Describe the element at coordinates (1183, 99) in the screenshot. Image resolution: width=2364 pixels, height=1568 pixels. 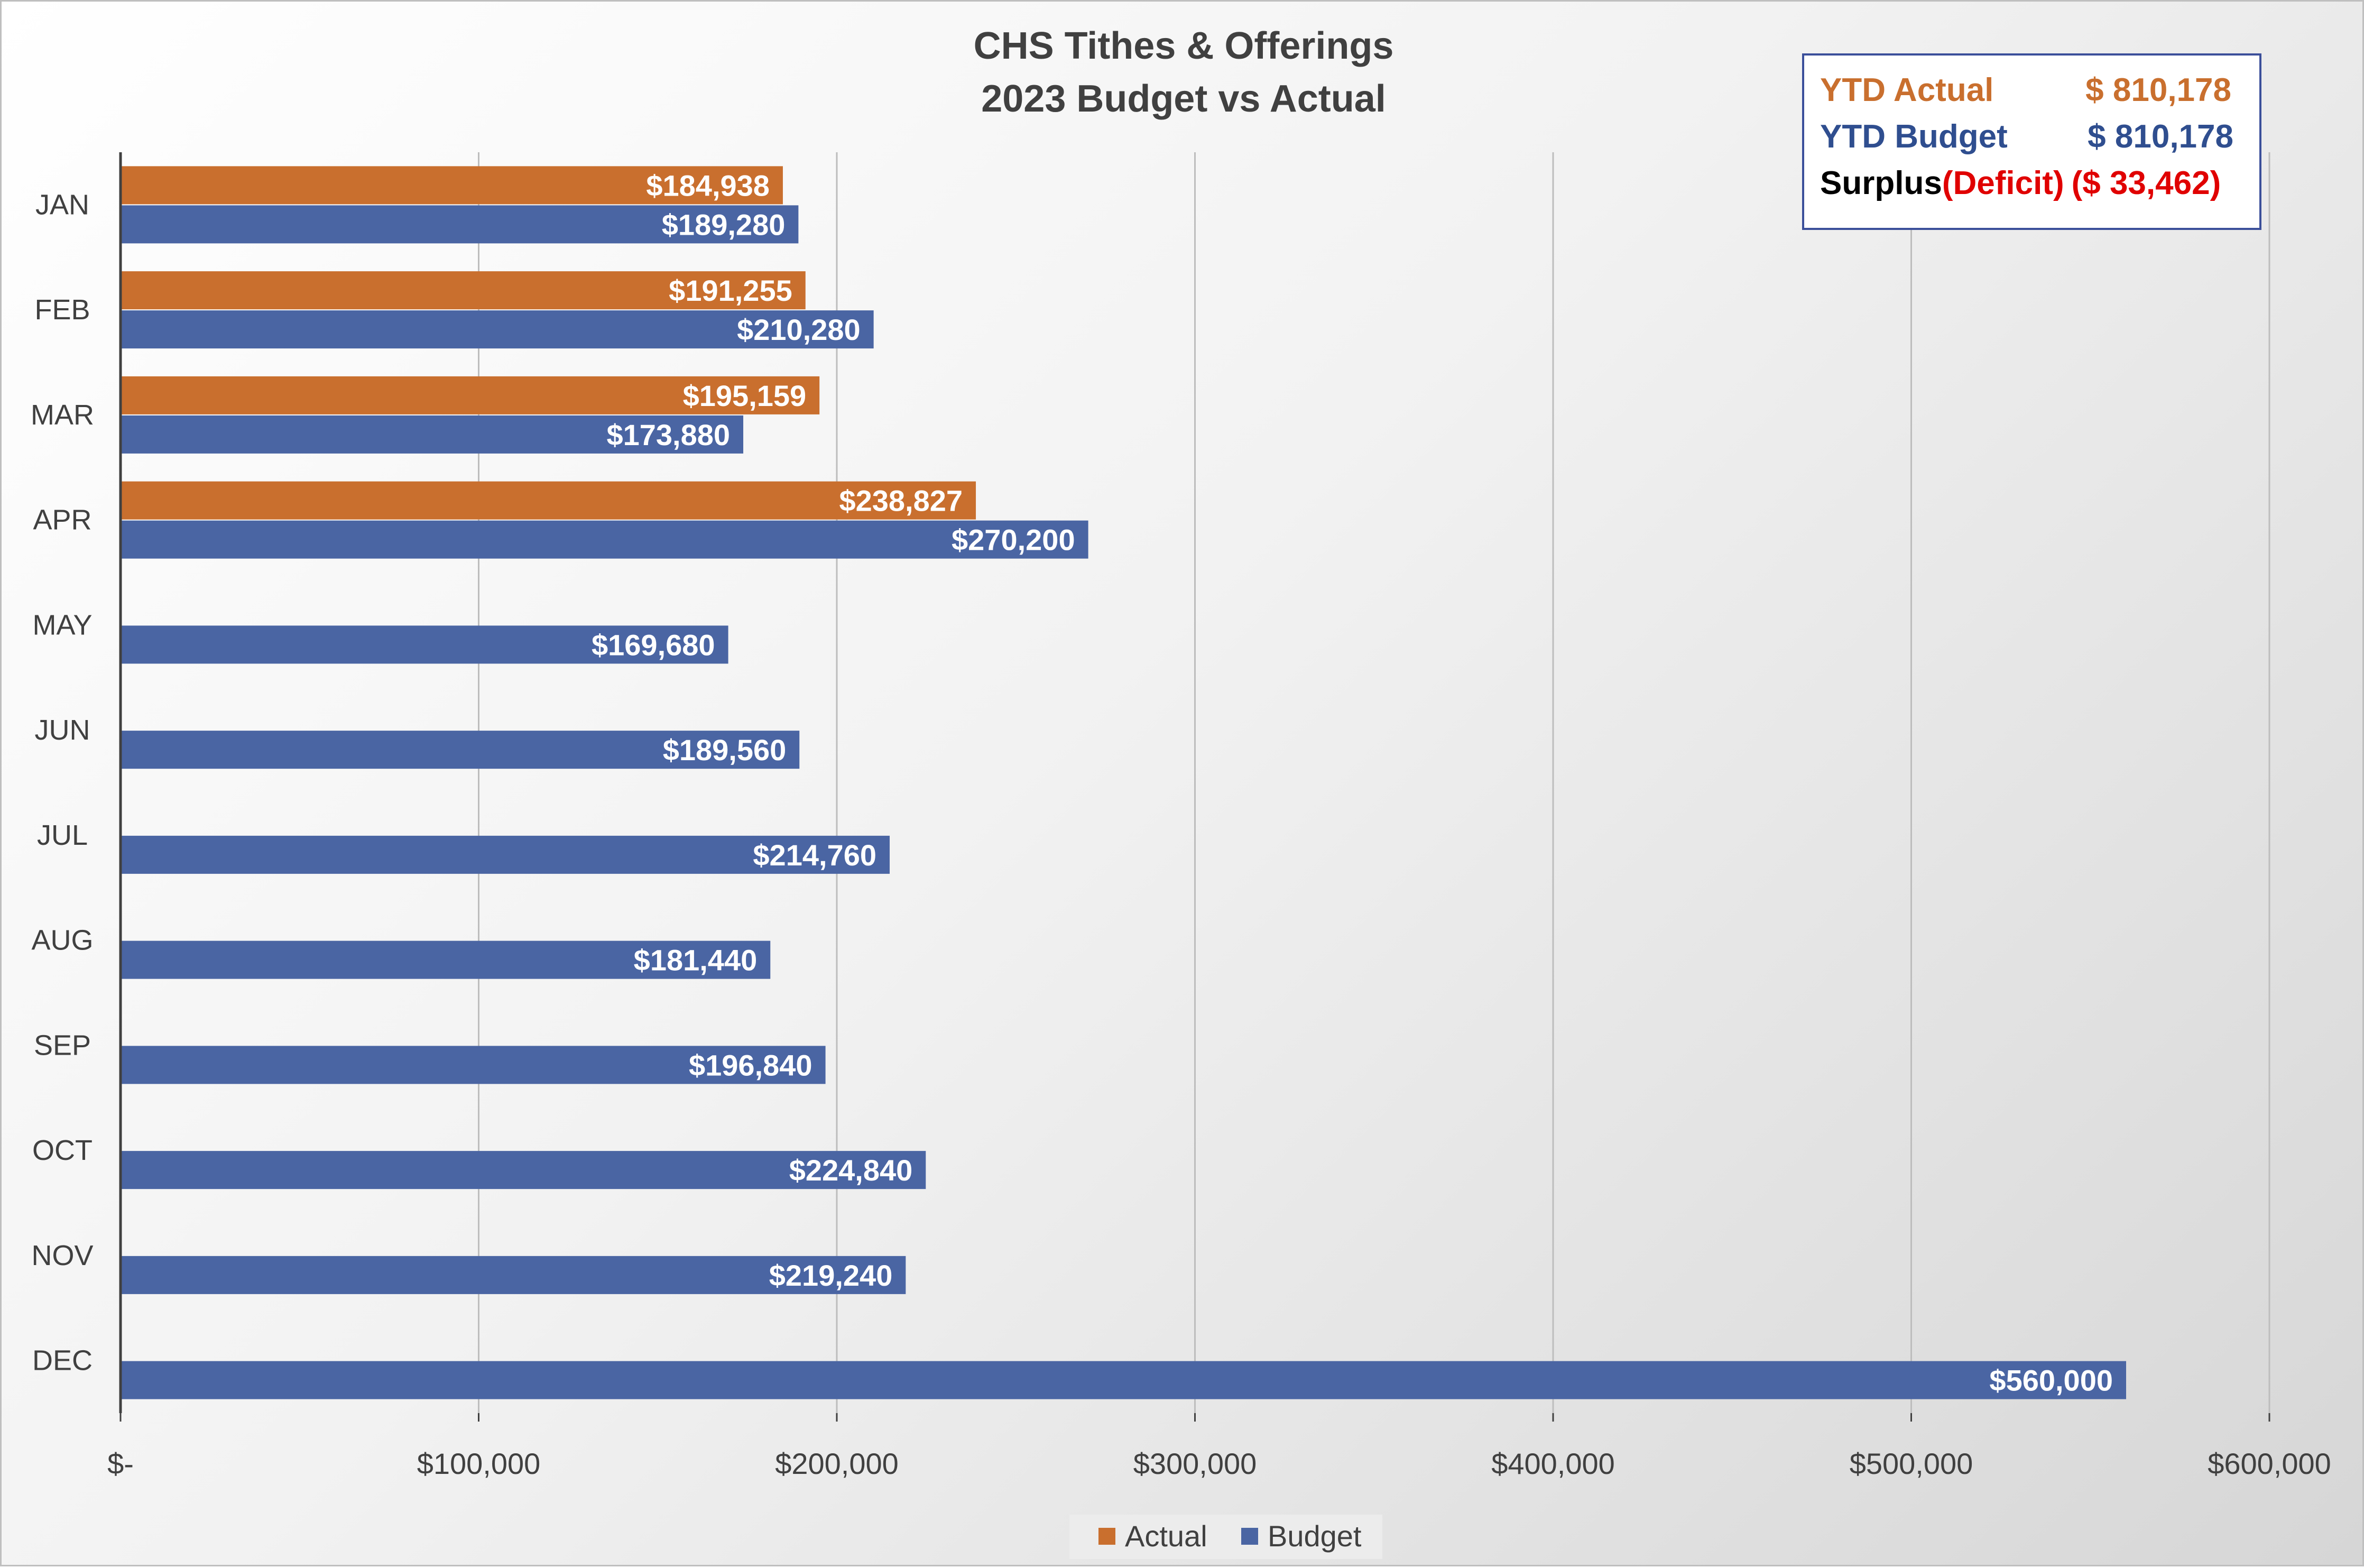
I see `chart-title-line-2: 2023 Budget vs Actual` at that location.